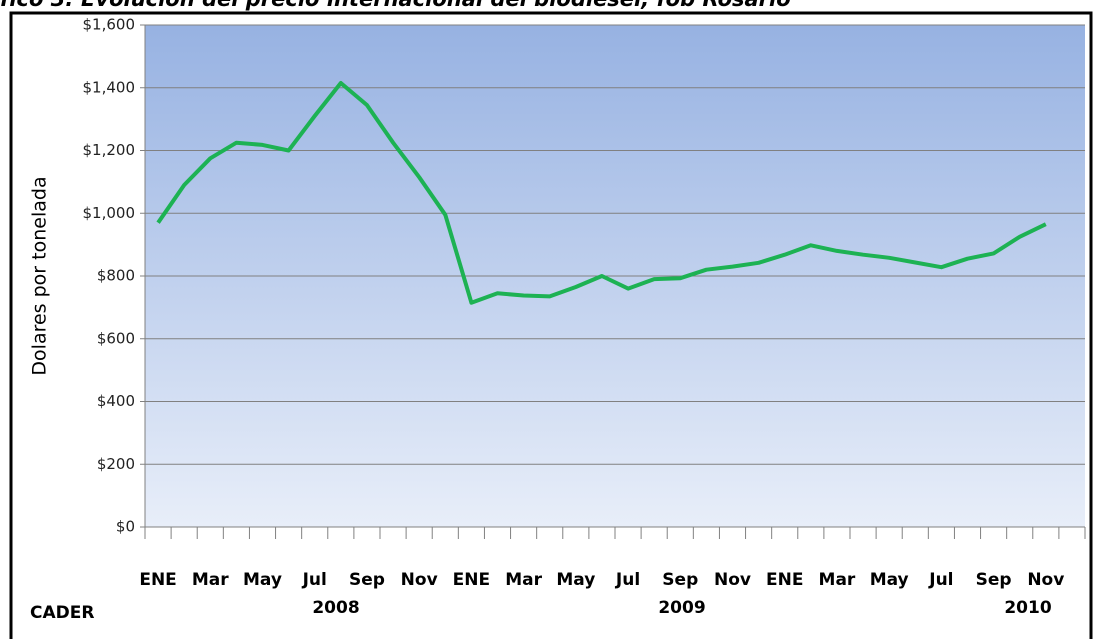 The width and height of the screenshot is (1095, 643). Describe the element at coordinates (116, 464) in the screenshot. I see `y-tick-label: $200` at that location.